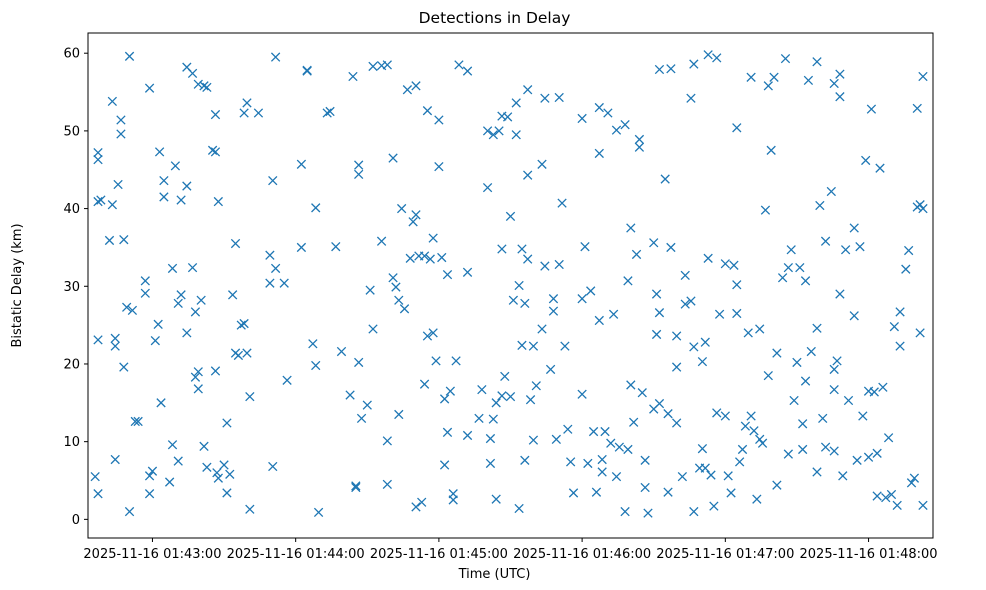 This screenshot has height=590, width=986. What do you see at coordinates (495, 18) in the screenshot?
I see `chart-title: Detections in Delay` at bounding box center [495, 18].